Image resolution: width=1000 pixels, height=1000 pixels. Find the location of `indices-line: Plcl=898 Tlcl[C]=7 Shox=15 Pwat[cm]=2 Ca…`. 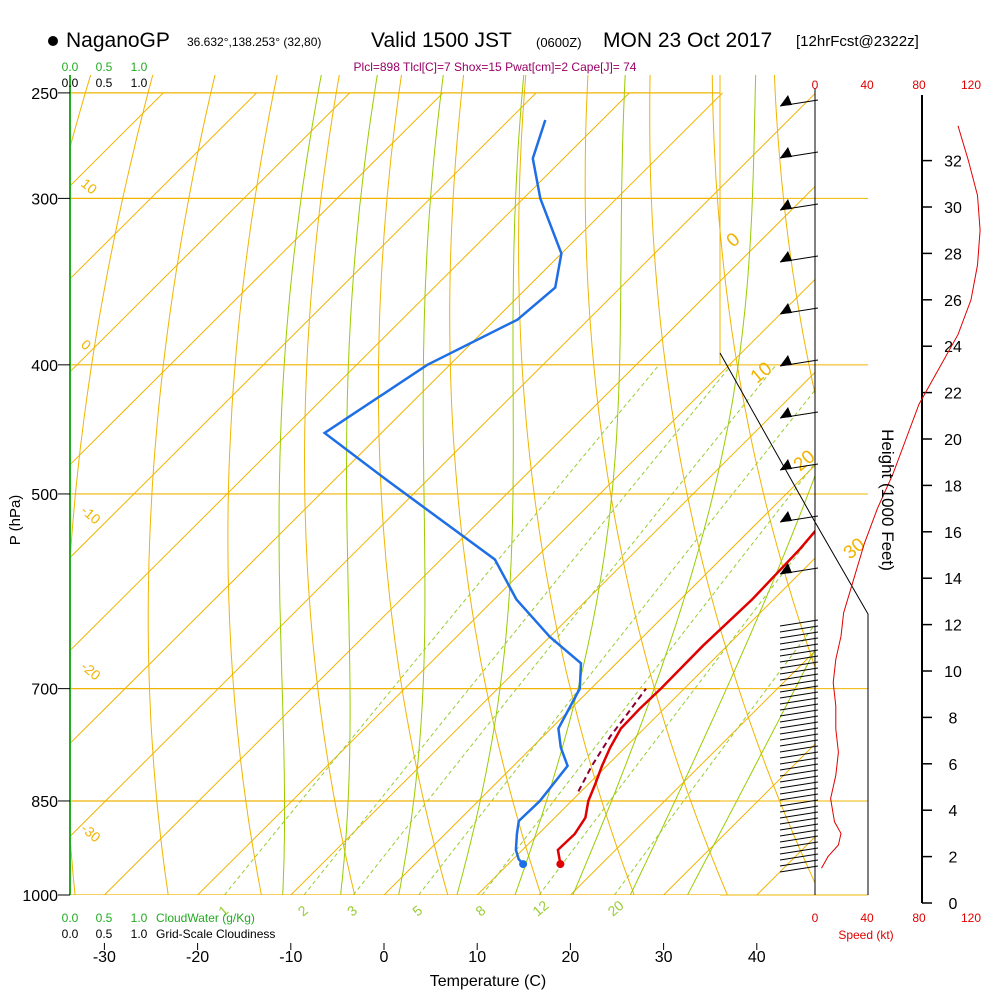

indices-line: Plcl=898 Tlcl[C]=7 Shox=15 Pwat[cm]=2 Ca… is located at coordinates (495, 67).